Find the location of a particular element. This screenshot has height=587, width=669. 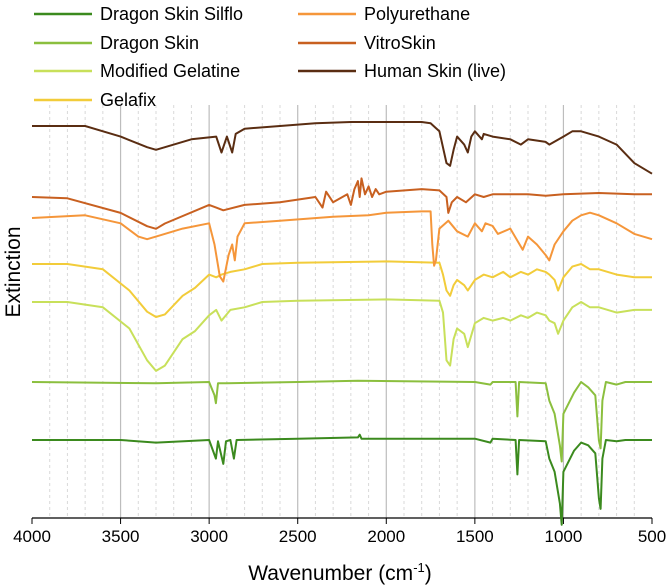

x-tick-labels: 4000 3500 3000 2500 2000 1500 1000 500 is located at coordinates (339, 536).